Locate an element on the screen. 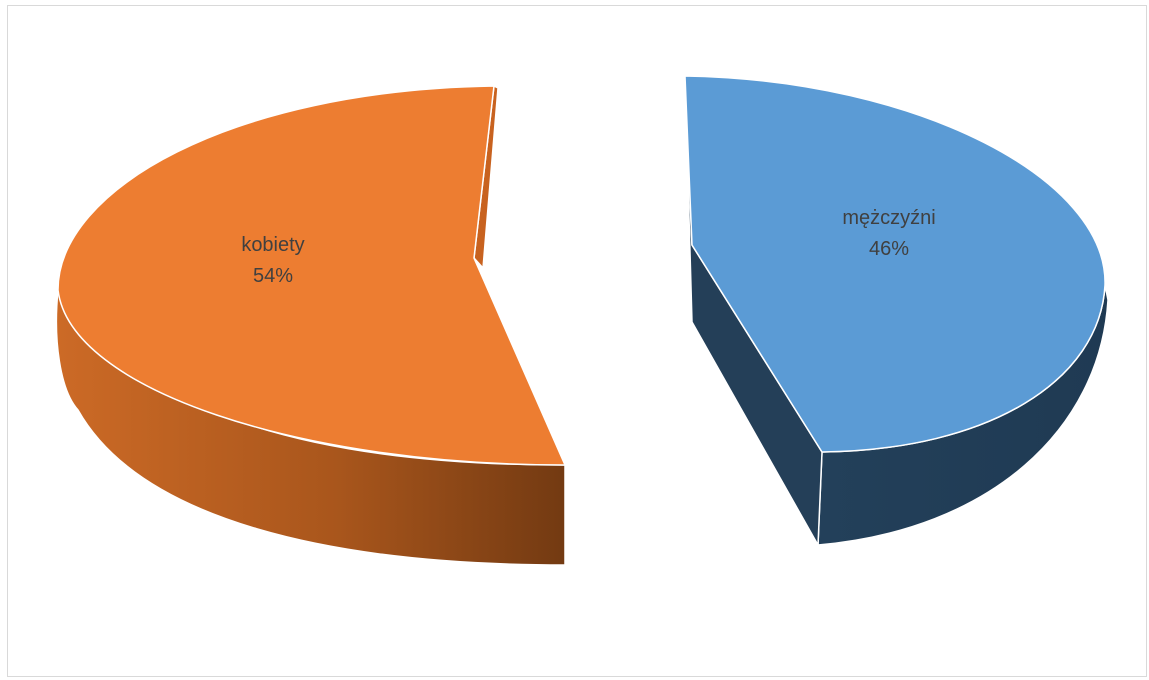 Image resolution: width=1149 pixels, height=680 pixels. data-label-mezczyzni-category: mężczyźni is located at coordinates (888, 218).